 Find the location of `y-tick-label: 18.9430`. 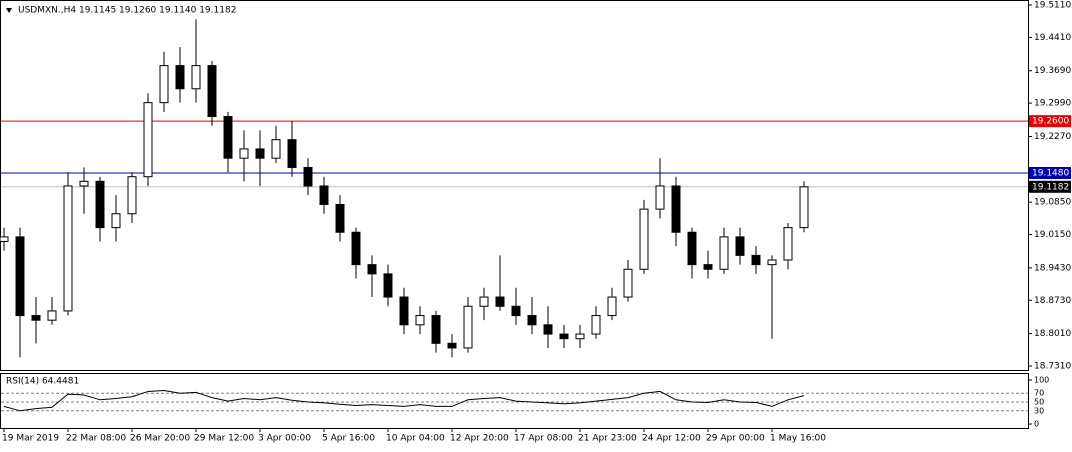

y-tick-label: 18.9430 is located at coordinates (1052, 268).